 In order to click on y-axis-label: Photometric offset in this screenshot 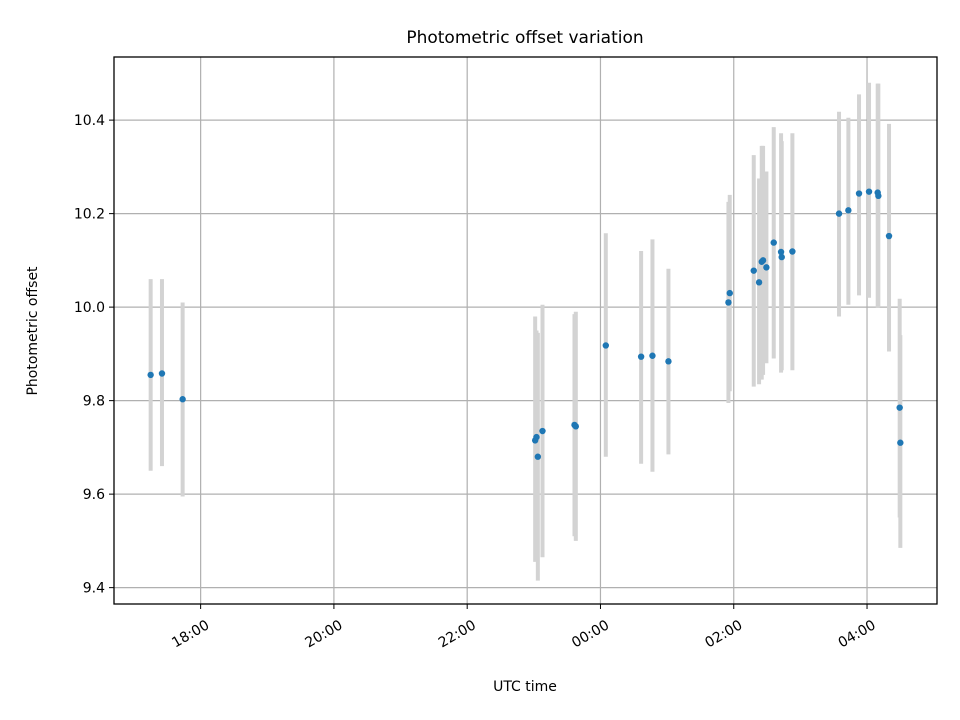, I will do `click(33, 331)`.